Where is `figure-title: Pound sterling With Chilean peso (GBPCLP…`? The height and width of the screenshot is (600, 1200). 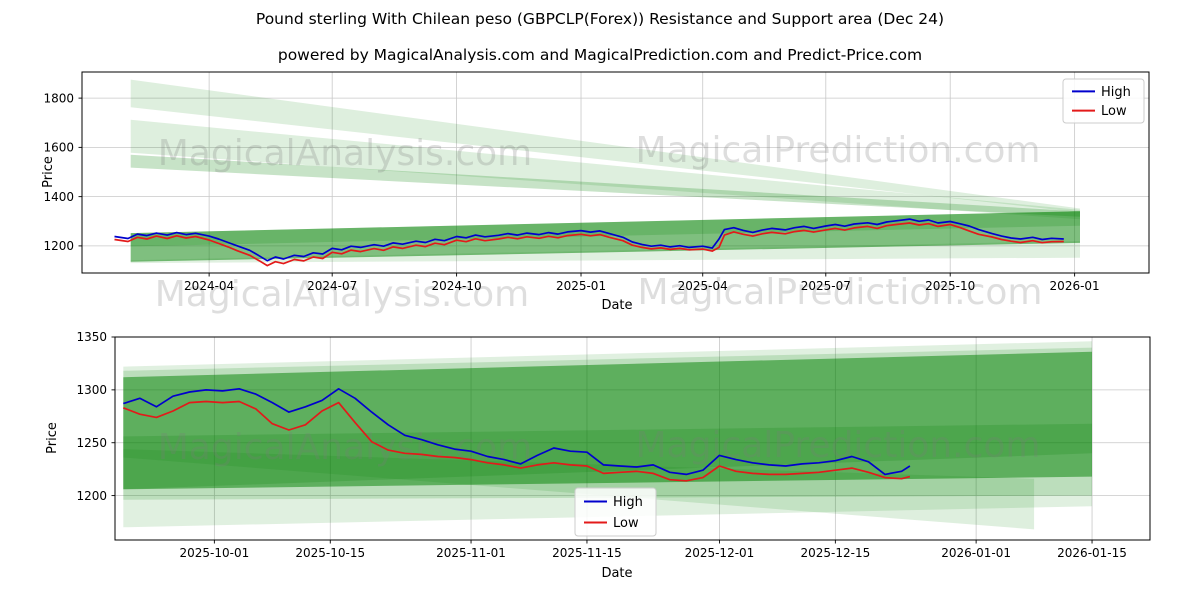
figure-title: Pound sterling With Chilean peso (GBPCLP… is located at coordinates (600, 19).